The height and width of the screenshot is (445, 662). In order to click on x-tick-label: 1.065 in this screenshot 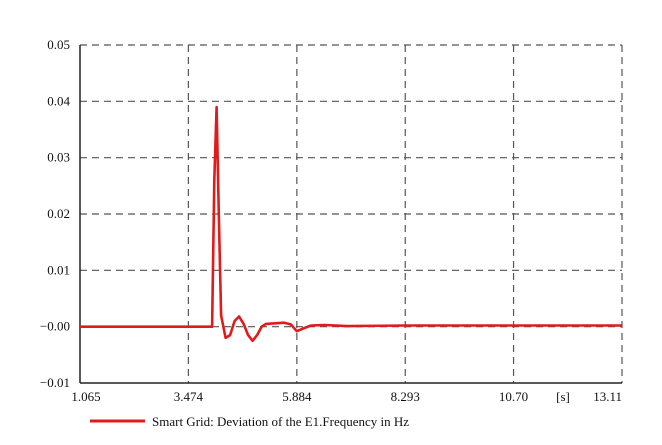, I will do `click(85, 396)`.